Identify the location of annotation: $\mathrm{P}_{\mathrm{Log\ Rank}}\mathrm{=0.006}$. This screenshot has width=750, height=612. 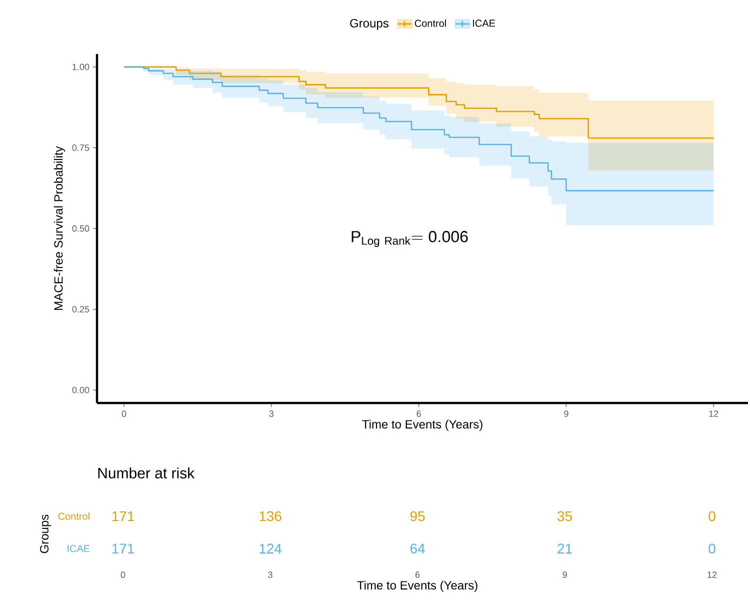
(410, 238).